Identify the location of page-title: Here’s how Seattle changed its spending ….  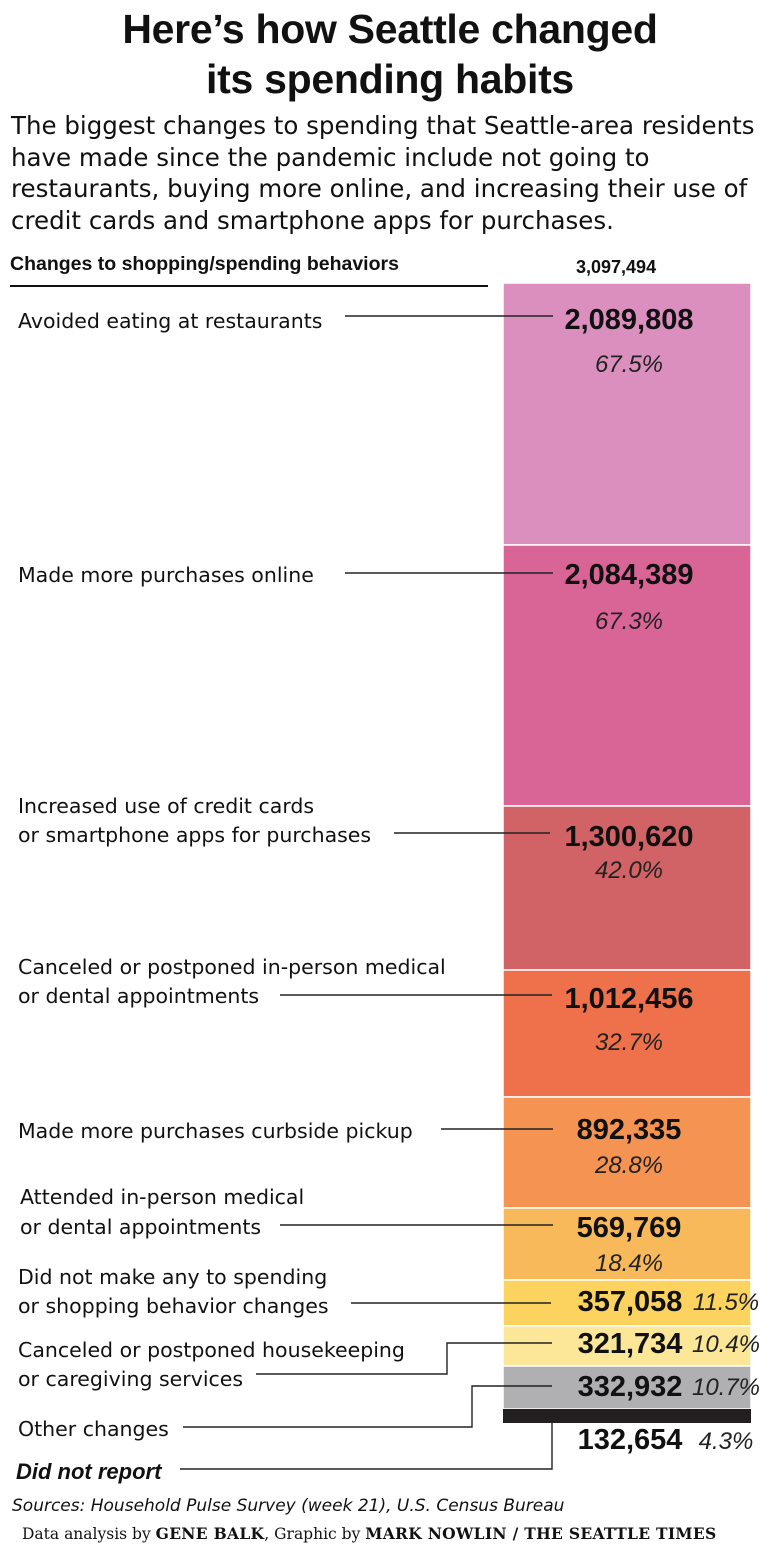
(390, 54).